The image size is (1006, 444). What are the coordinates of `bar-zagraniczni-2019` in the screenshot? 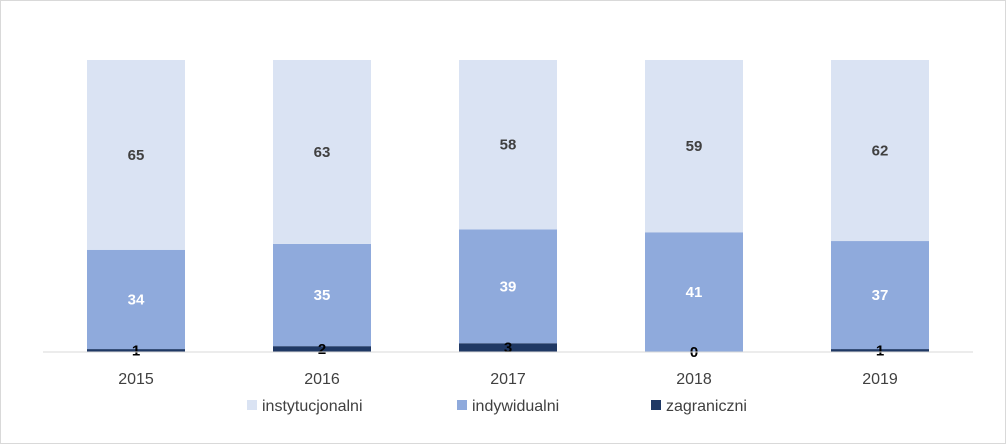 It's located at (880, 350).